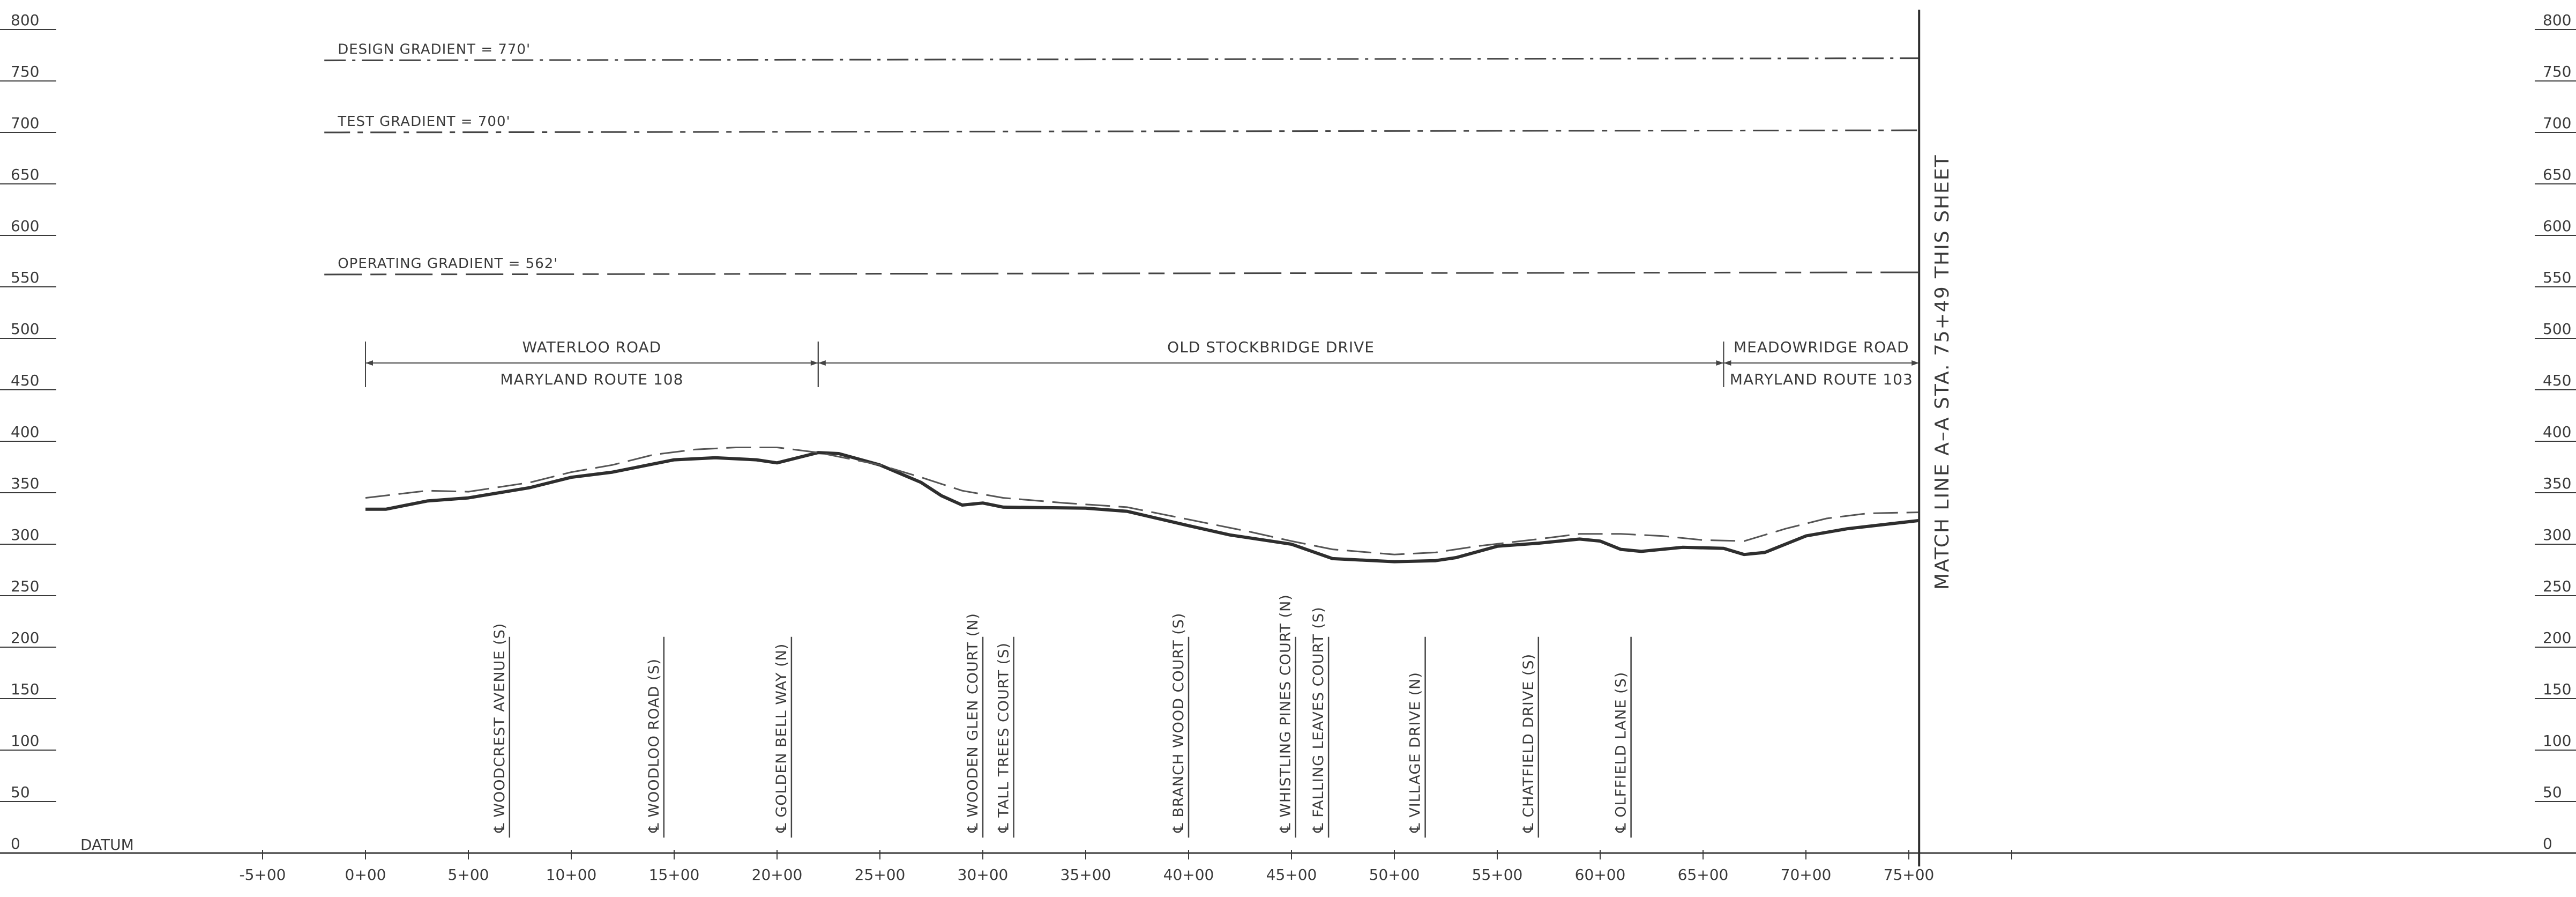 The width and height of the screenshot is (2576, 897). What do you see at coordinates (435, 50) in the screenshot?
I see `gradient-label: DESIGN GRADIENT = 770'` at bounding box center [435, 50].